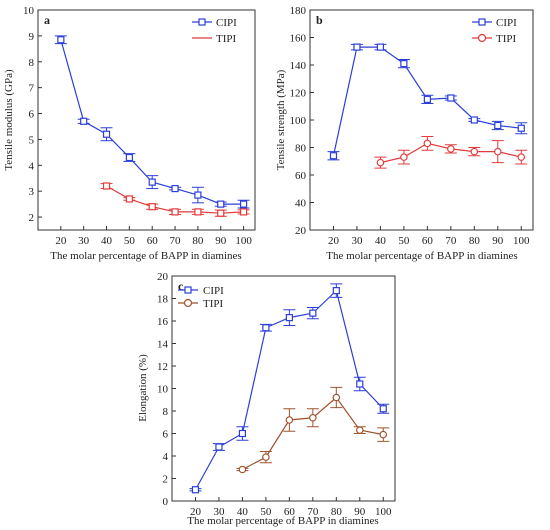 This screenshot has width=550, height=530. What do you see at coordinates (47, 20) in the screenshot?
I see `panel-a-label: a` at bounding box center [47, 20].